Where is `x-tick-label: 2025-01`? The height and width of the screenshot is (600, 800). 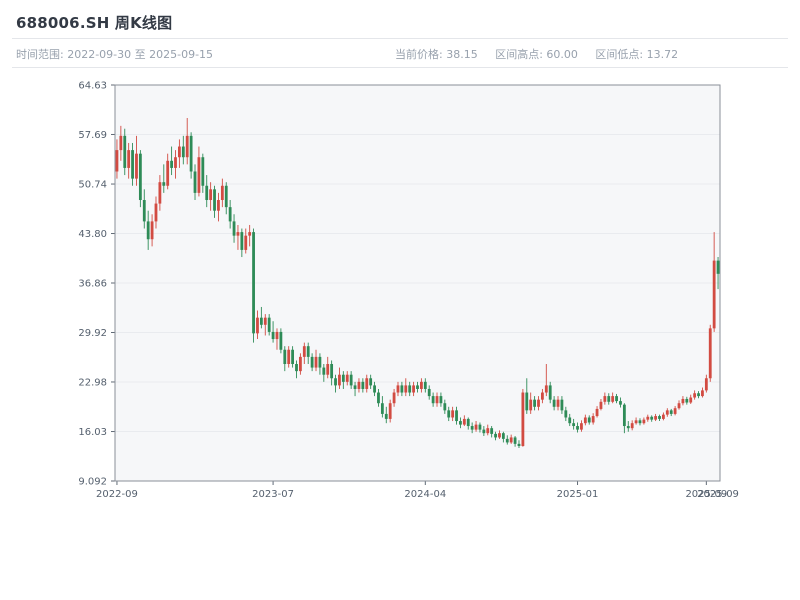 x-tick-label: 2025-01 is located at coordinates (578, 494).